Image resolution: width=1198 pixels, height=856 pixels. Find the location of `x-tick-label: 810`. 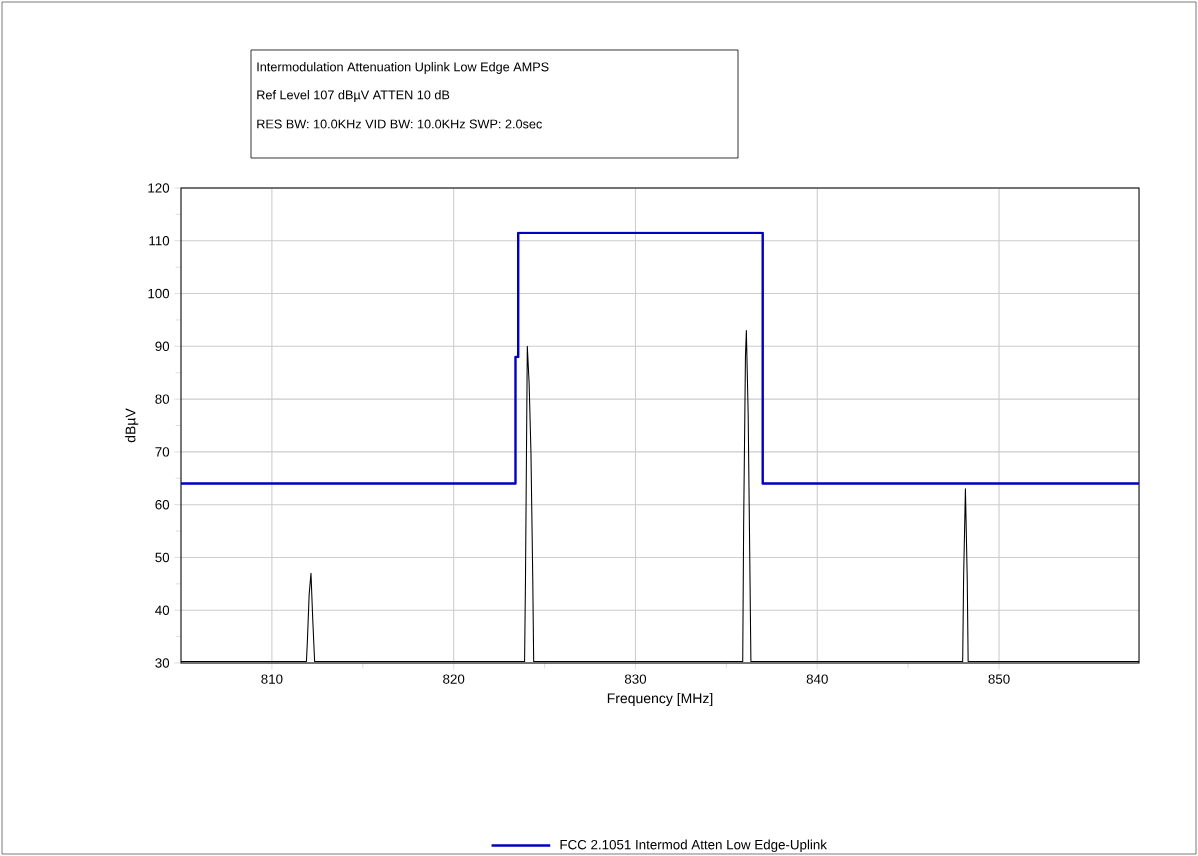

x-tick-label: 810 is located at coordinates (272, 679).